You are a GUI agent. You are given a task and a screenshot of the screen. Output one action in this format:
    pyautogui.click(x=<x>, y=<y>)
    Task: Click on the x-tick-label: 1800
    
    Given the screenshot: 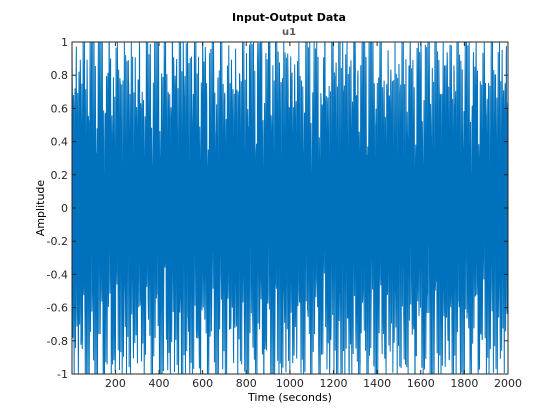 What is the action you would take?
    pyautogui.click(x=464, y=383)
    